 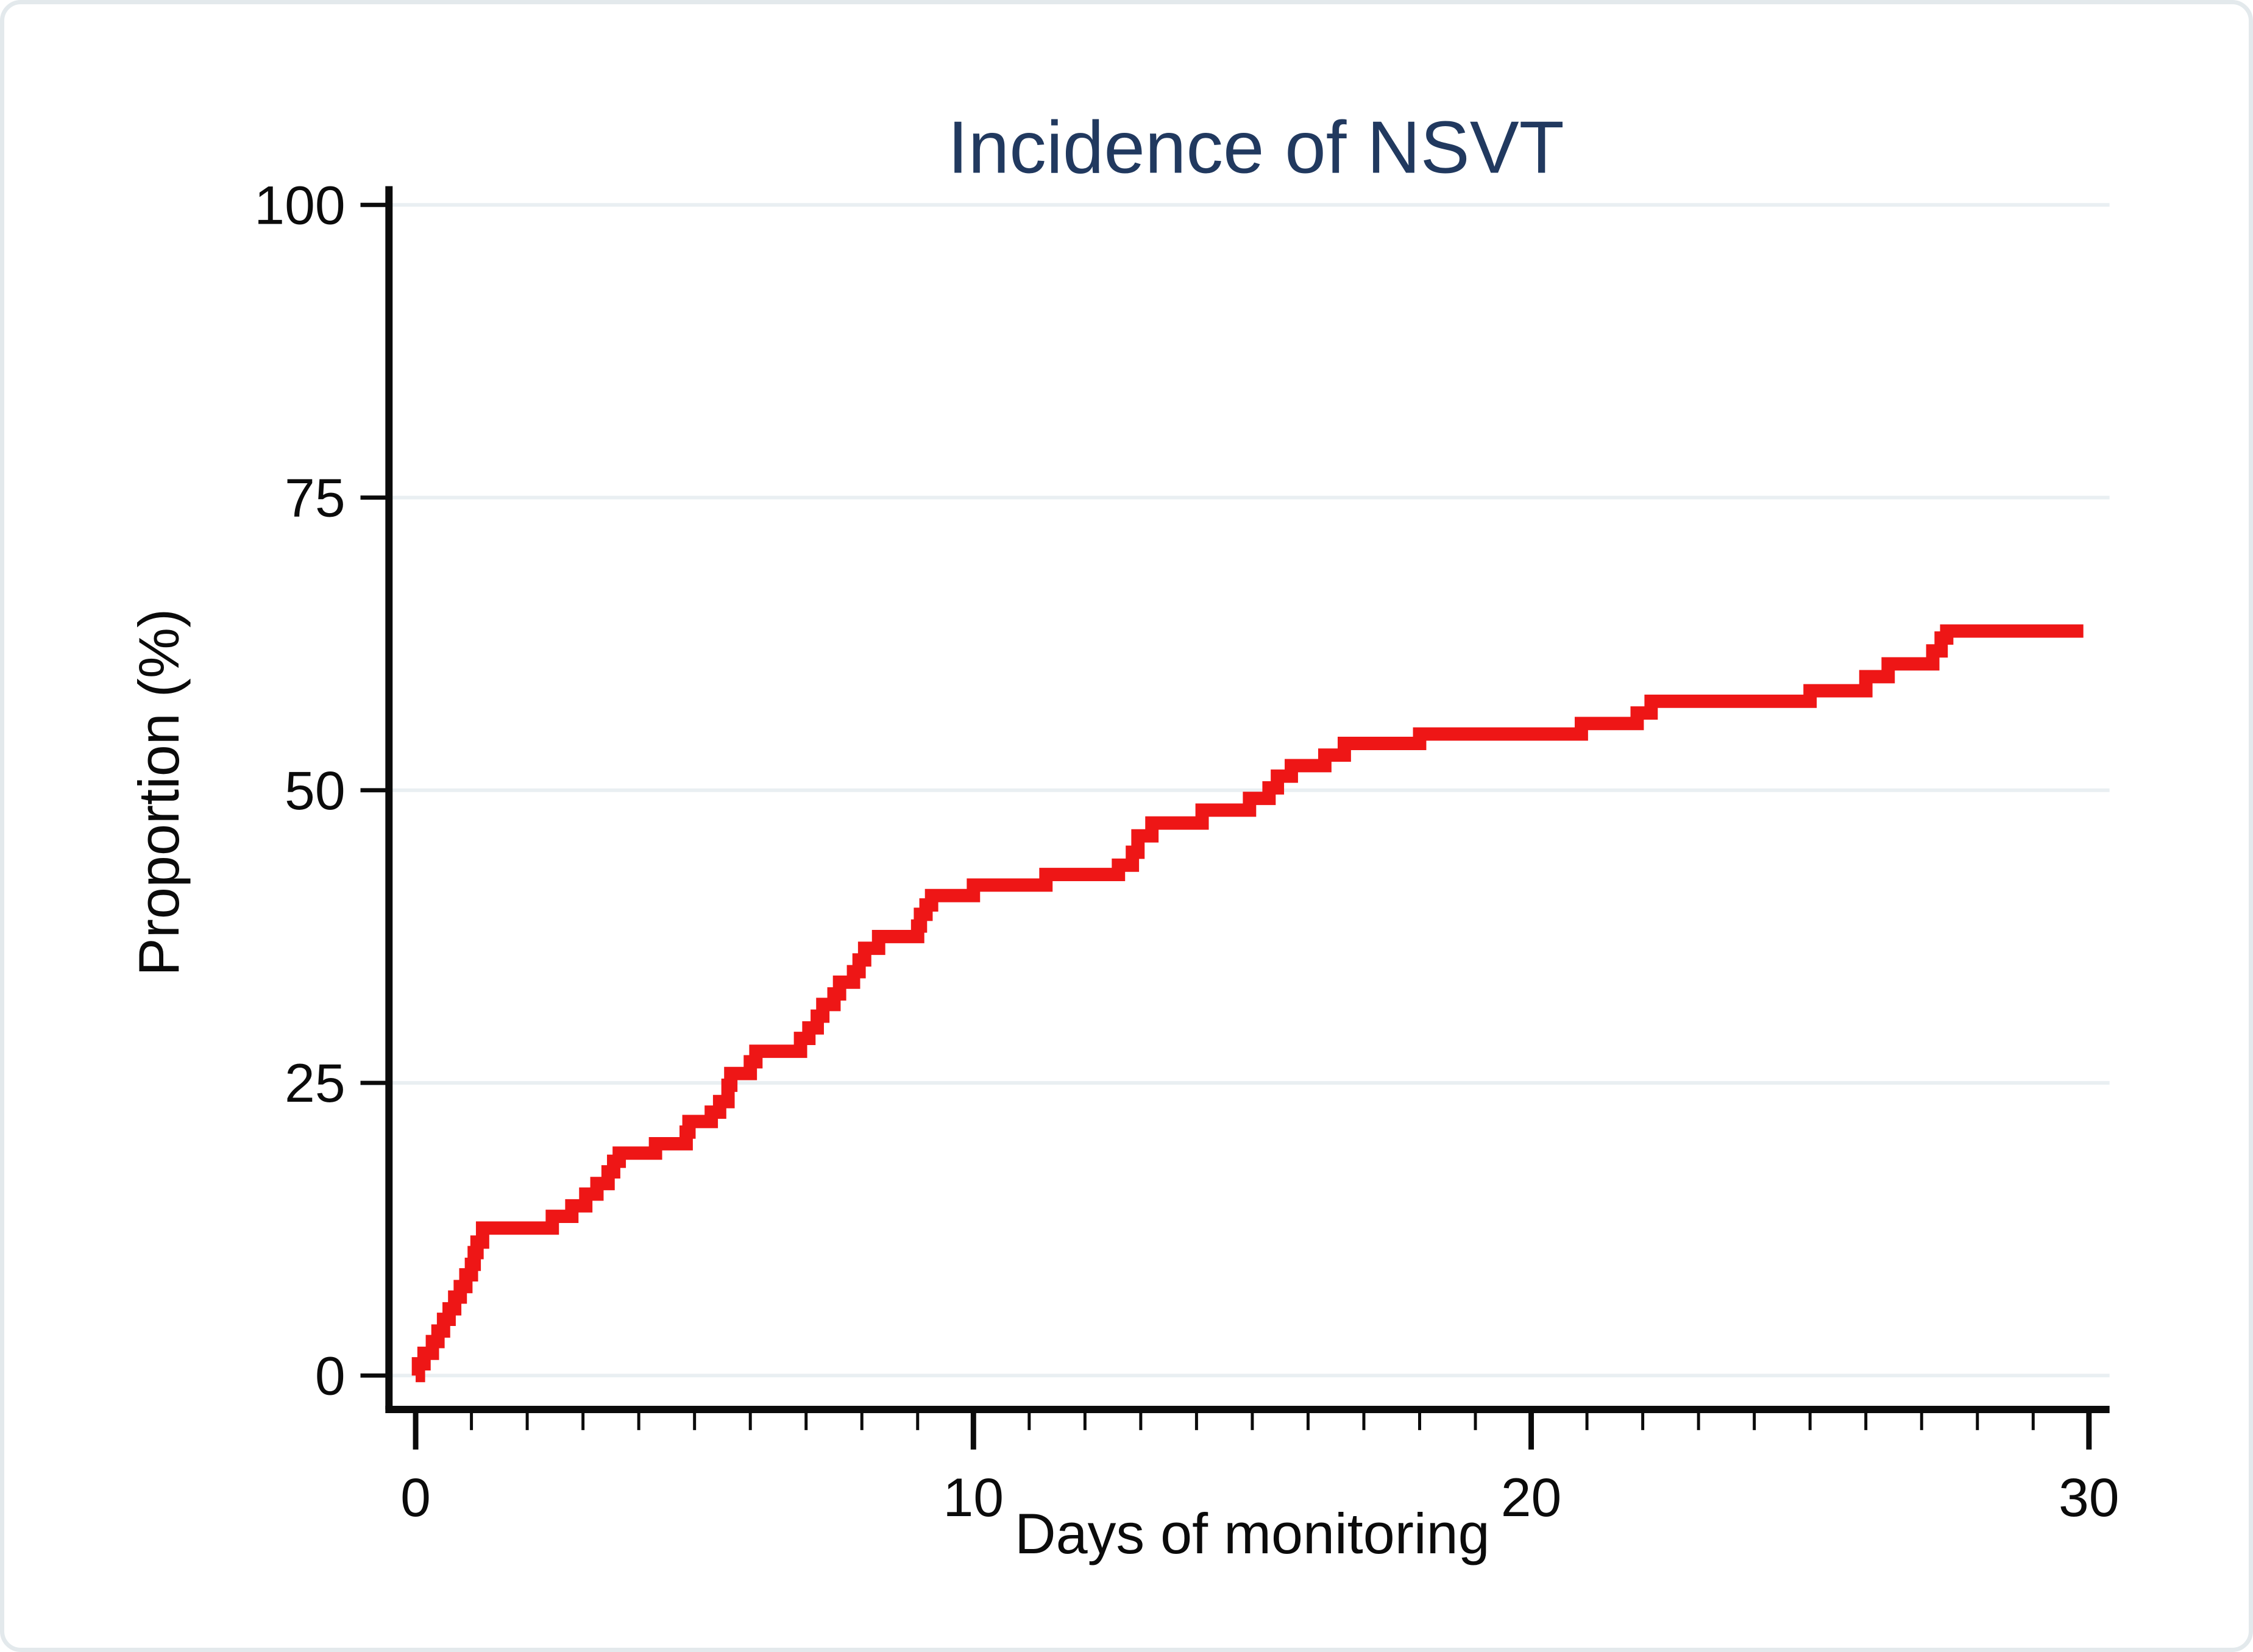 I want to click on x-axis-label: Days of monitoring, so click(x=1252, y=1533).